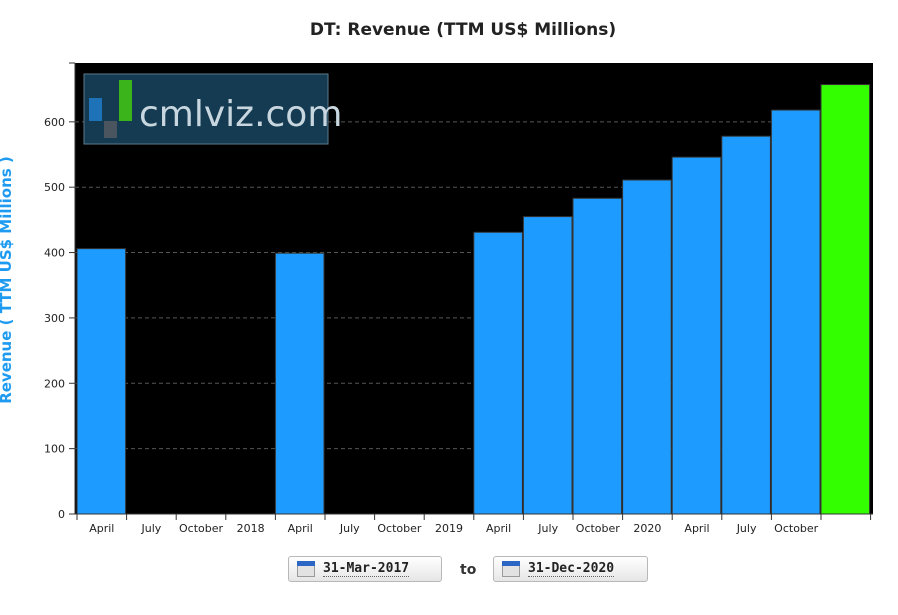 Image resolution: width=898 pixels, height=615 pixels. I want to click on logo-bar-green, so click(125, 100).